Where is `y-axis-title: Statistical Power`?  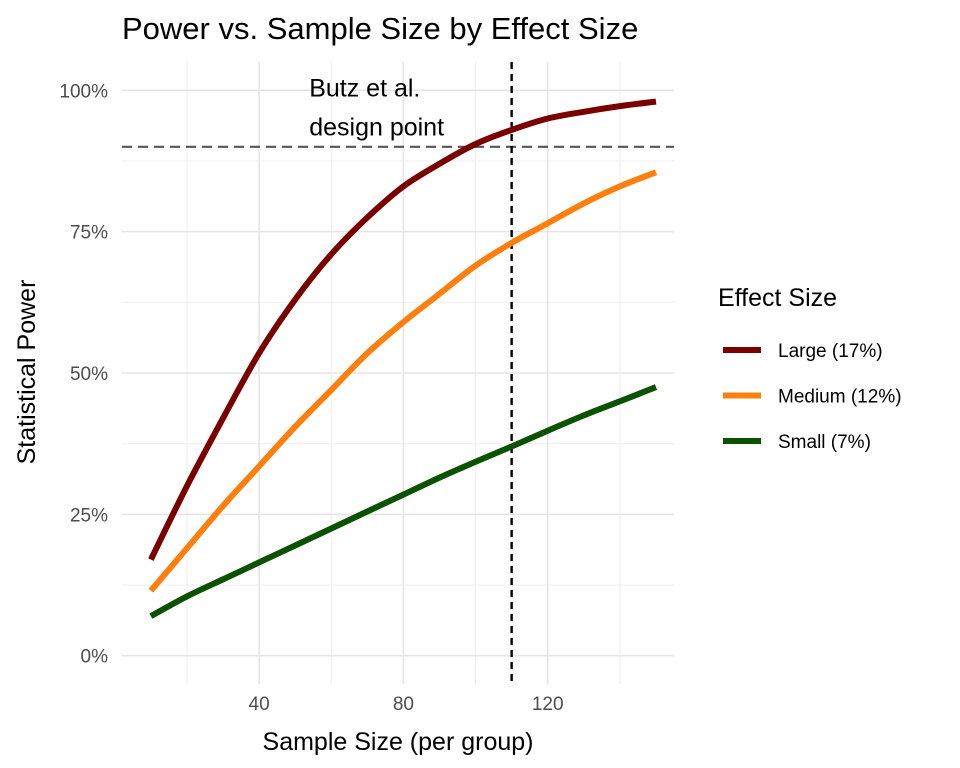
y-axis-title: Statistical Power is located at coordinates (27, 372).